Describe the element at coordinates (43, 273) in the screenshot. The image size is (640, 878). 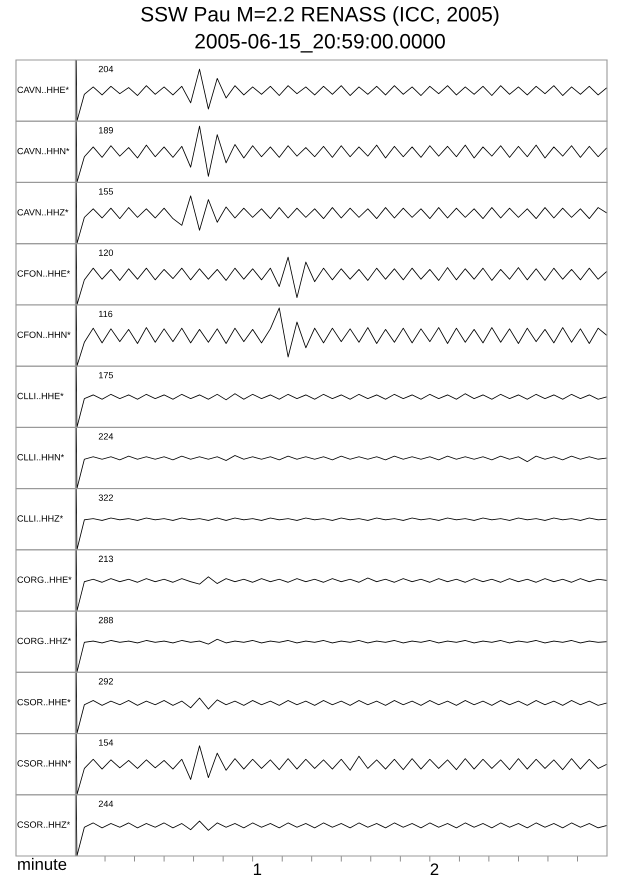
I see `y-axis-title: CFON..HHE*` at that location.